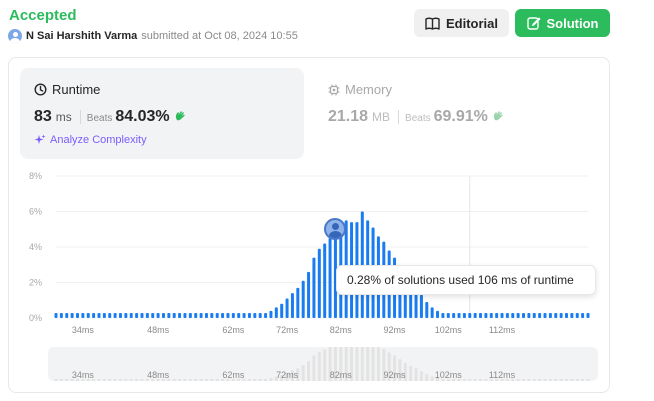 The image size is (654, 401). Describe the element at coordinates (334, 89) in the screenshot. I see `chip-icon` at that location.